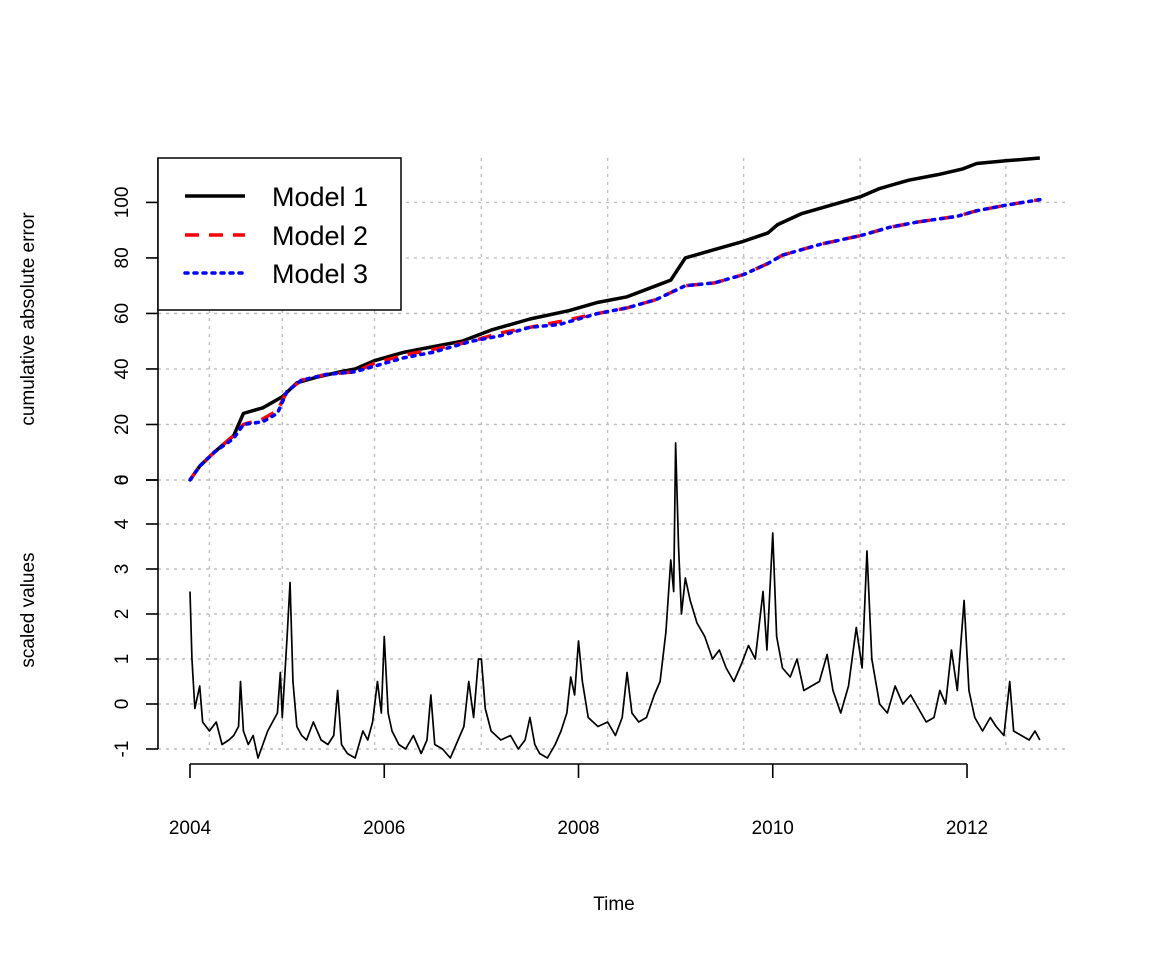 The width and height of the screenshot is (1152, 960). I want to click on bottom-y-tick-label-6: 6, so click(122, 480).